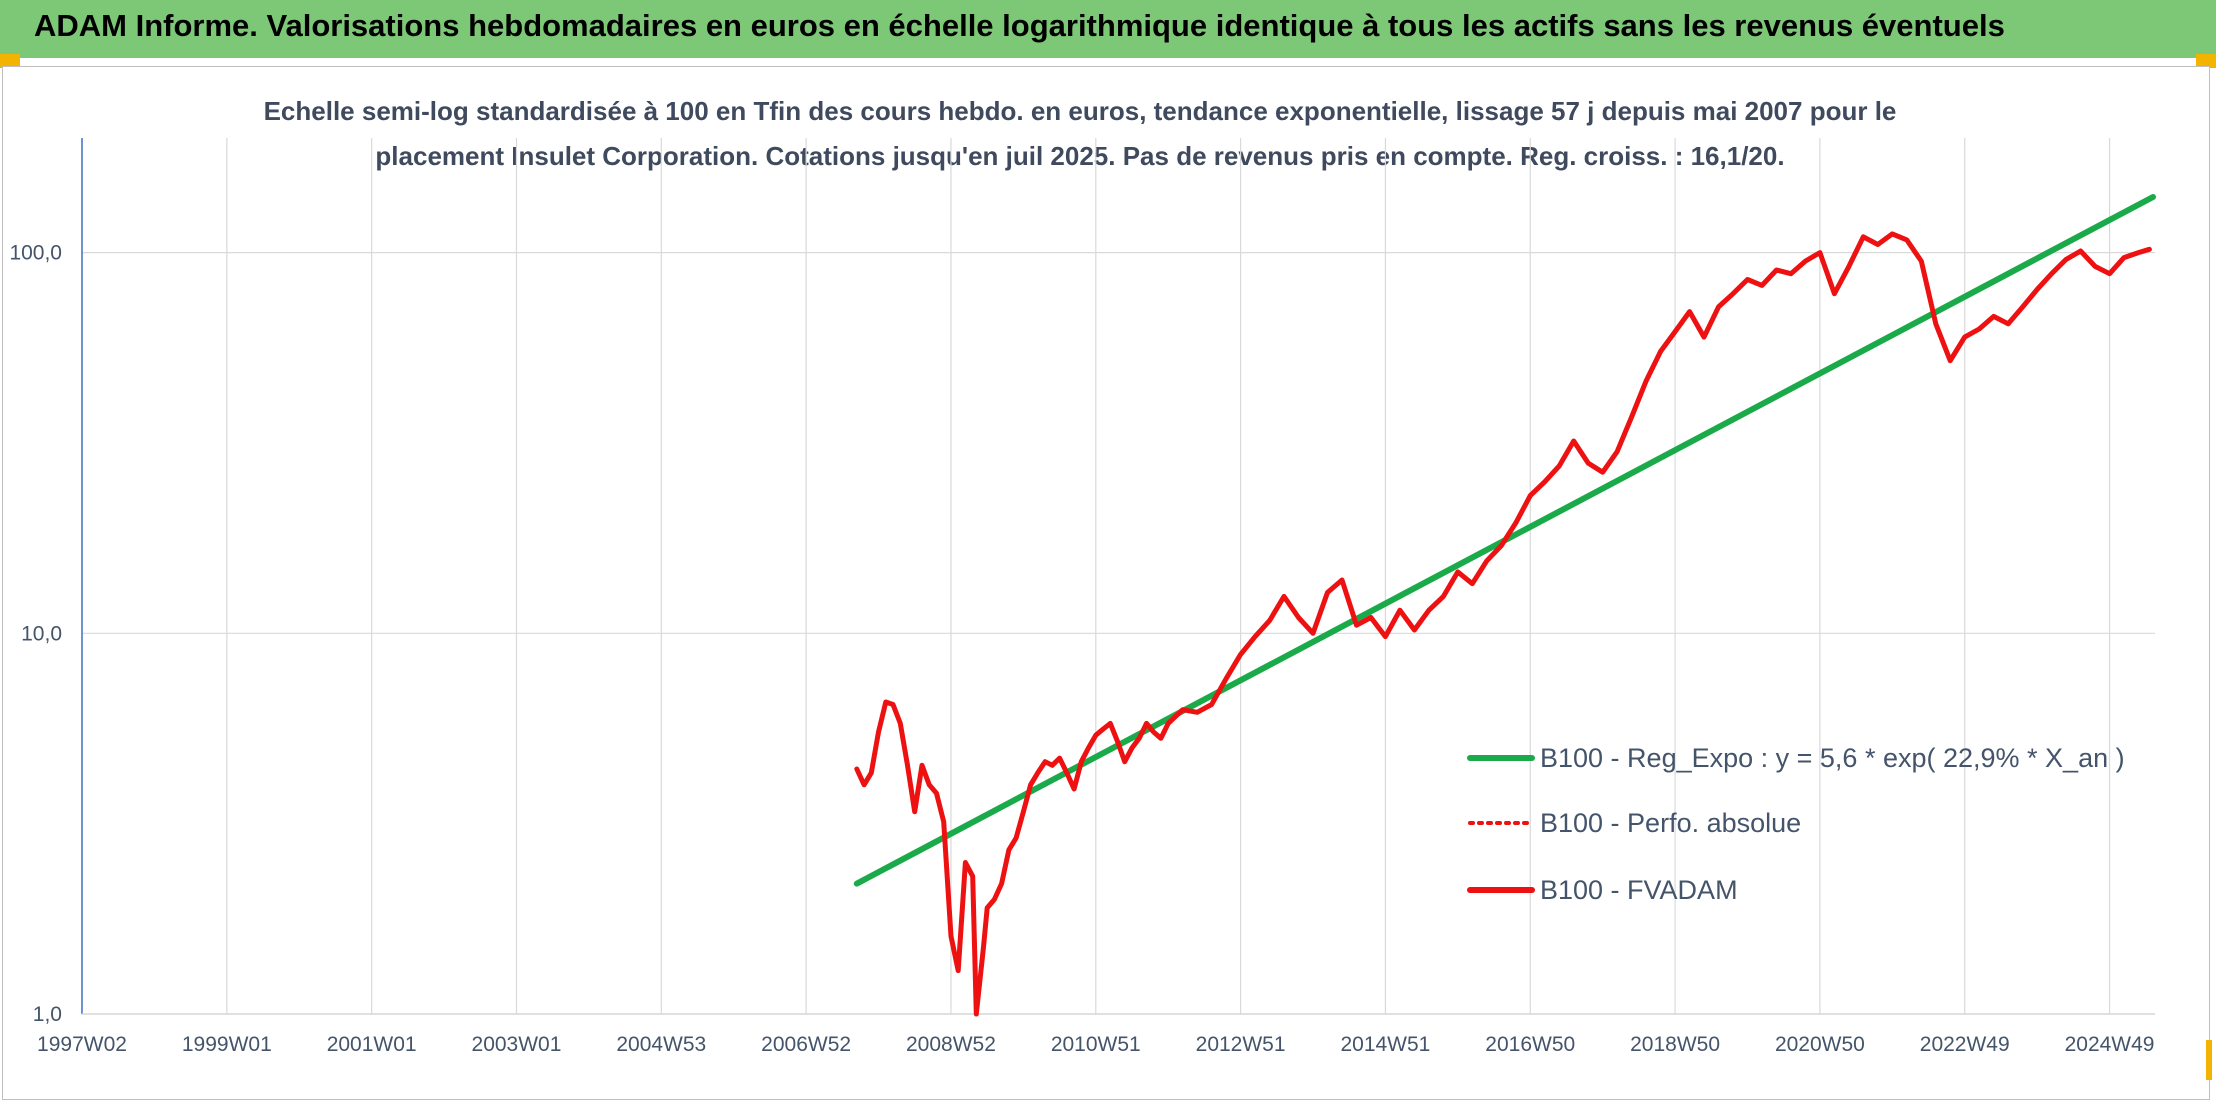  I want to click on x-tick-label: 2001W01, so click(372, 1044).